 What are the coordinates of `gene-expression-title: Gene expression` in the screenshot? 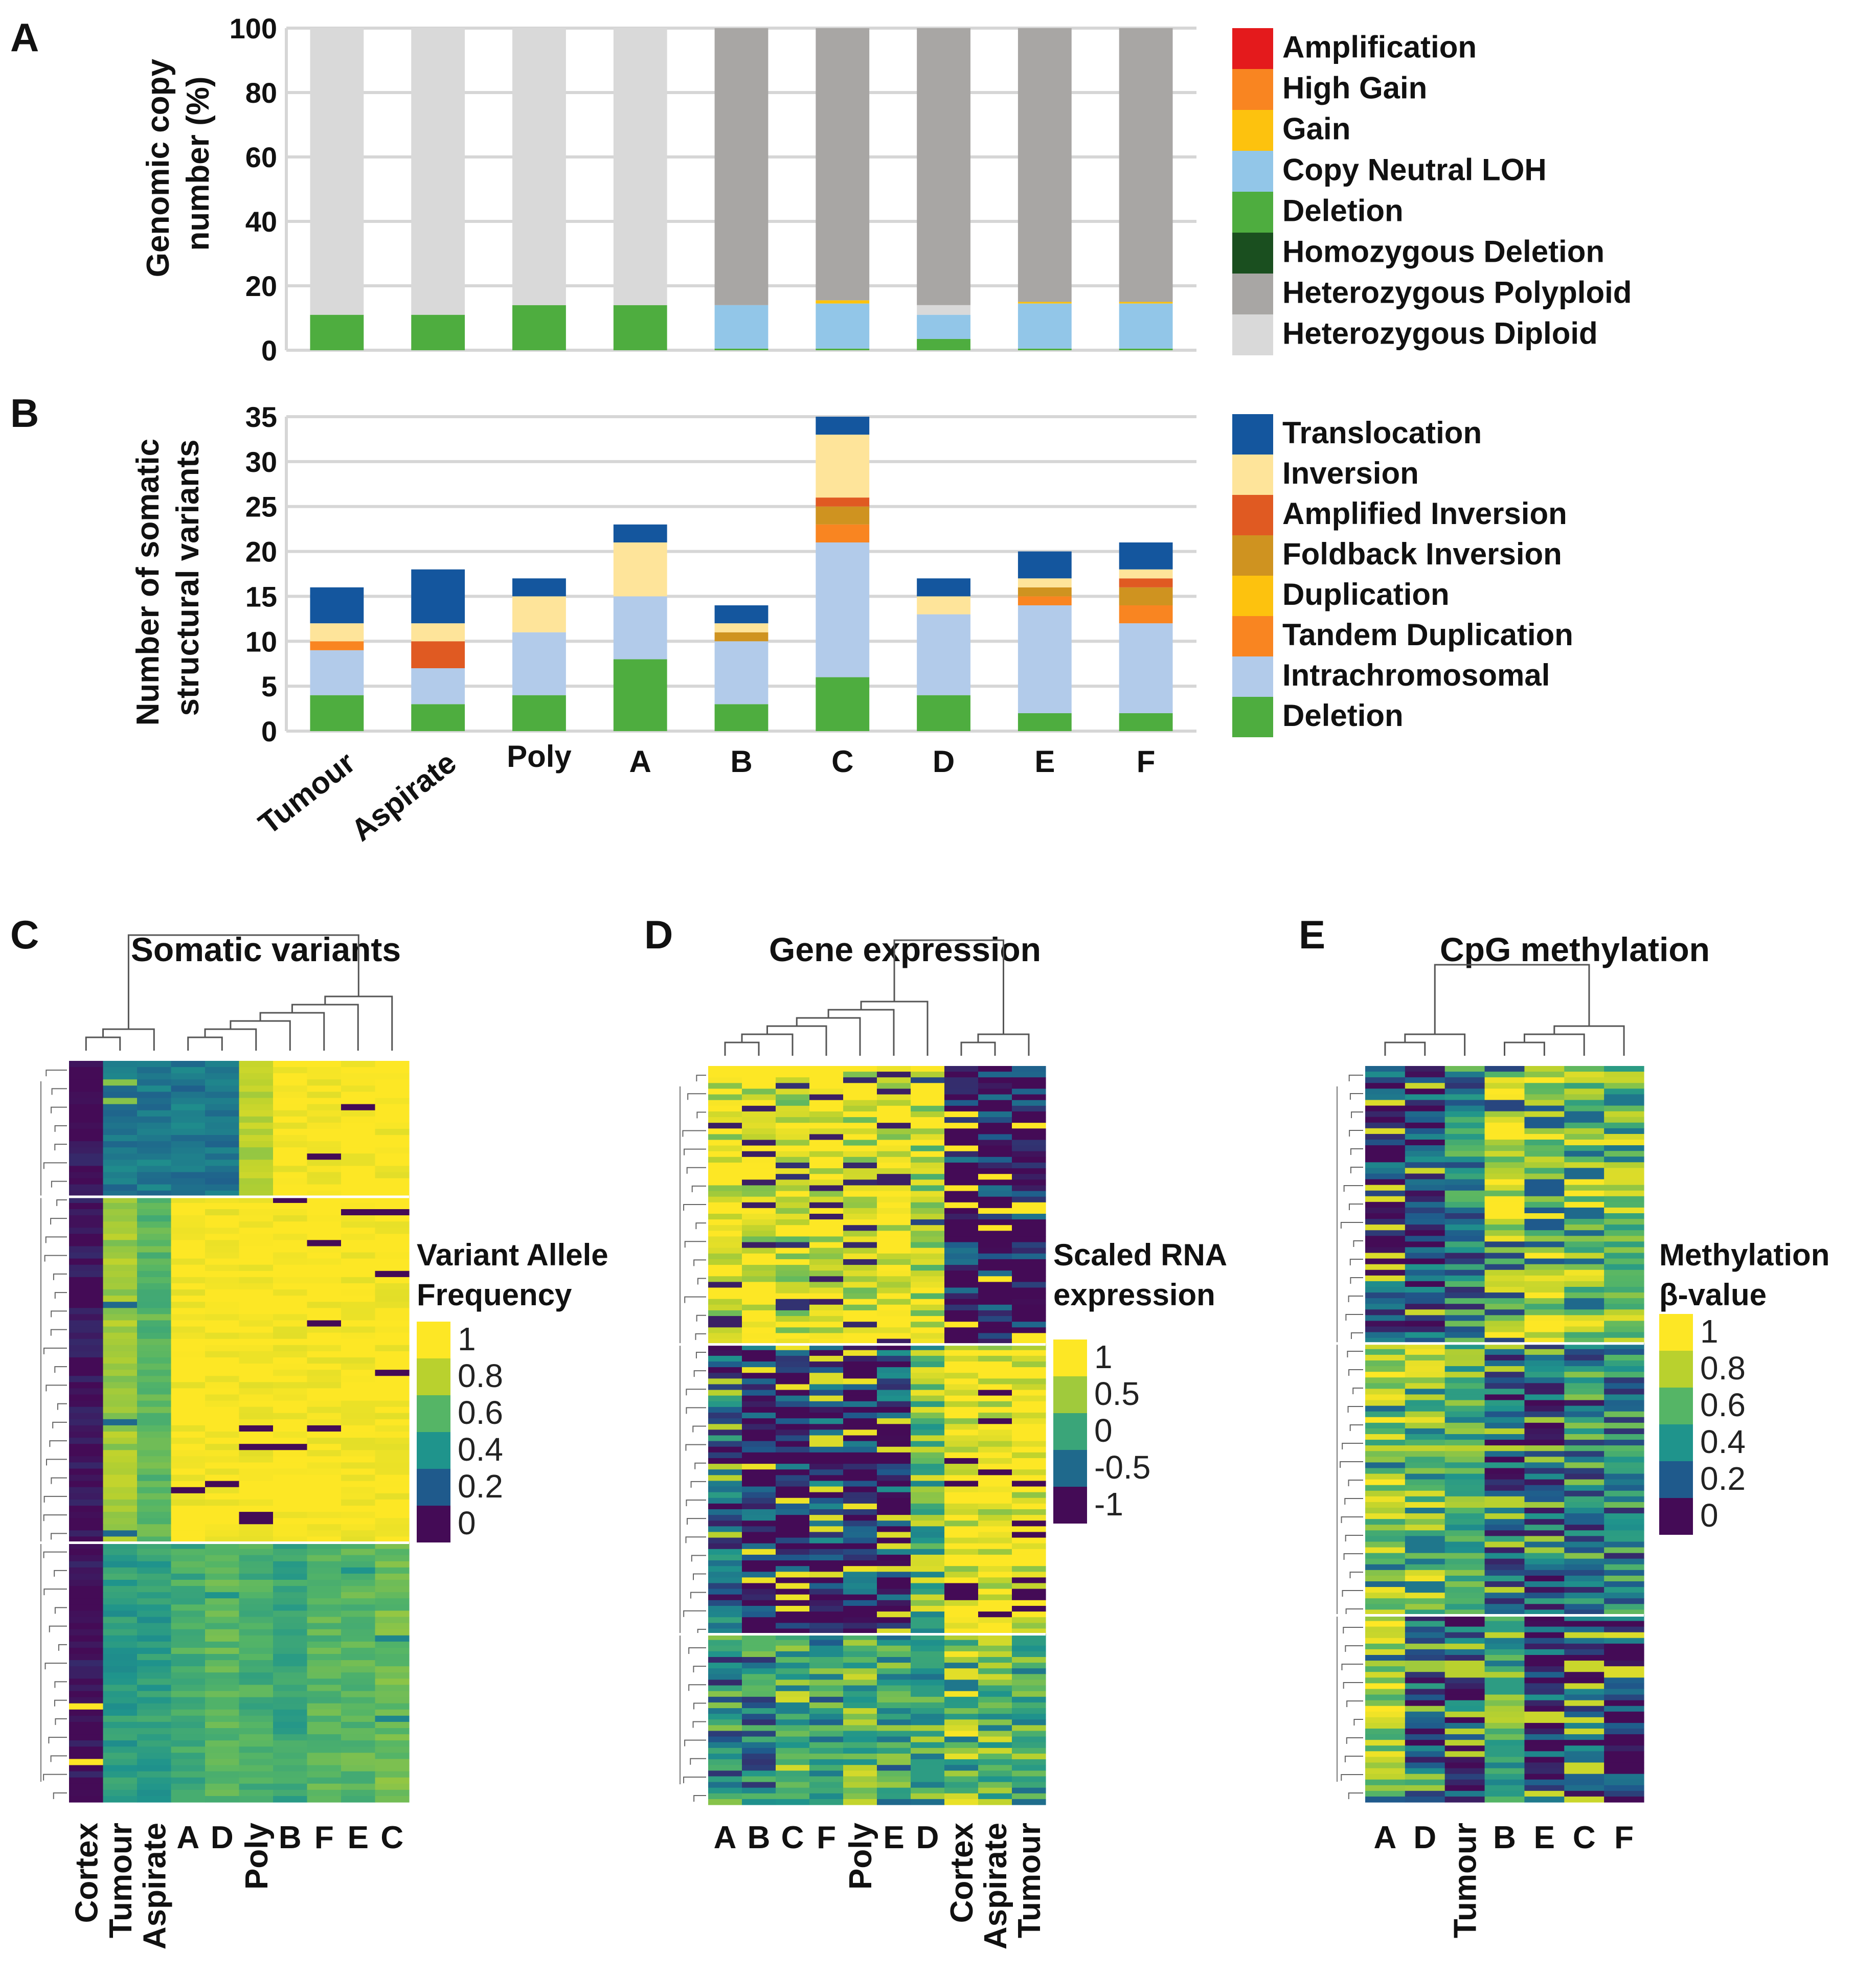 It's located at (905, 949).